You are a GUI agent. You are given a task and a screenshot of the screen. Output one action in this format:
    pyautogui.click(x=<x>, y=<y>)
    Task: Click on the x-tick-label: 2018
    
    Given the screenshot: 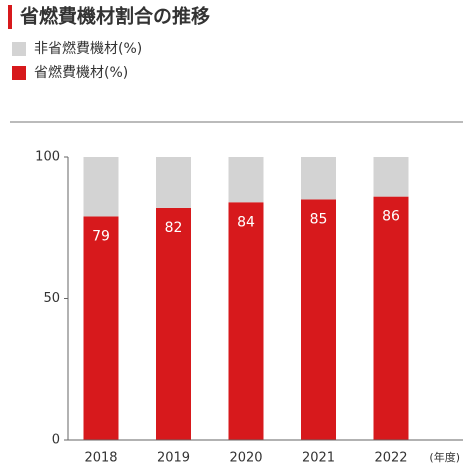 What is the action you would take?
    pyautogui.click(x=100, y=457)
    